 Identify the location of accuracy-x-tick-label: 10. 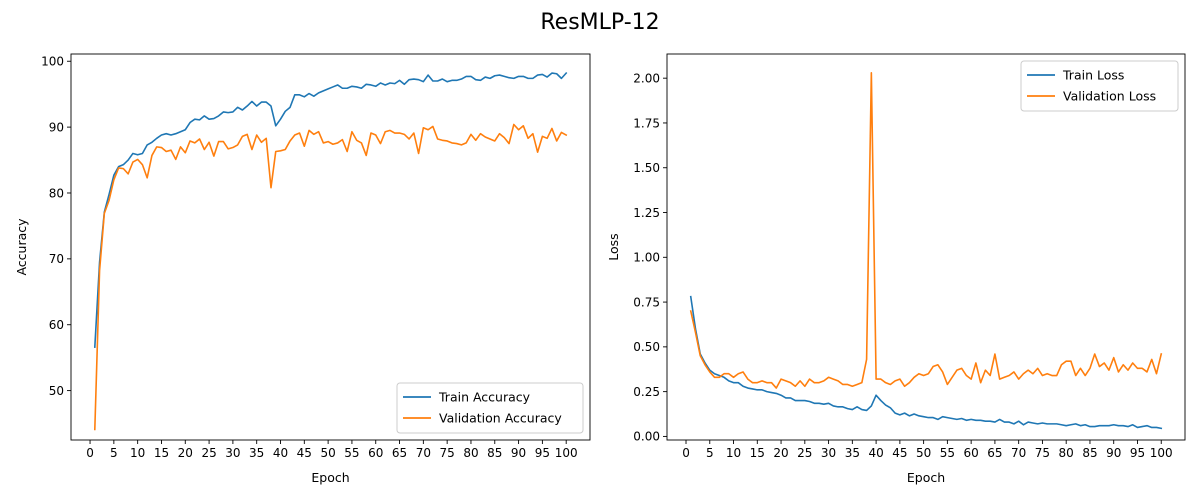
(137, 453).